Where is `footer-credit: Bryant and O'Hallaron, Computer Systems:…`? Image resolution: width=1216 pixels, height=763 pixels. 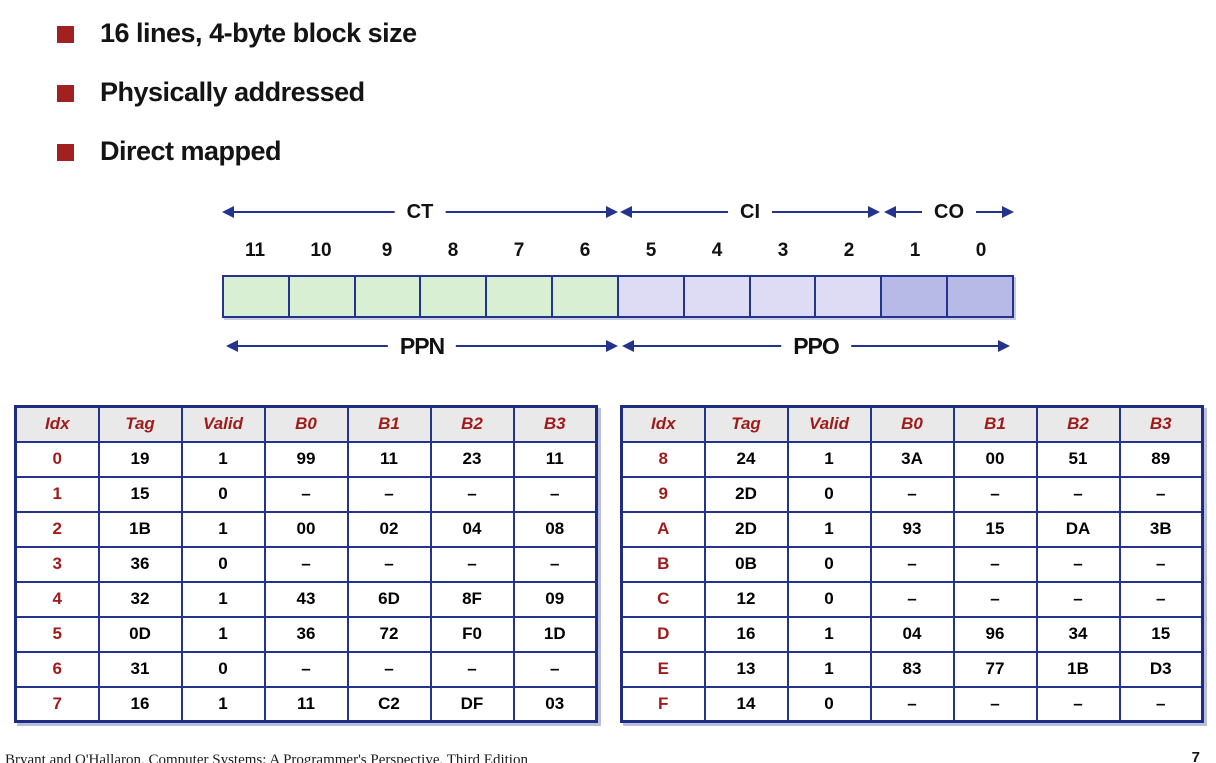
footer-credit: Bryant and O'Hallaron, Computer Systems:… is located at coordinates (266, 757).